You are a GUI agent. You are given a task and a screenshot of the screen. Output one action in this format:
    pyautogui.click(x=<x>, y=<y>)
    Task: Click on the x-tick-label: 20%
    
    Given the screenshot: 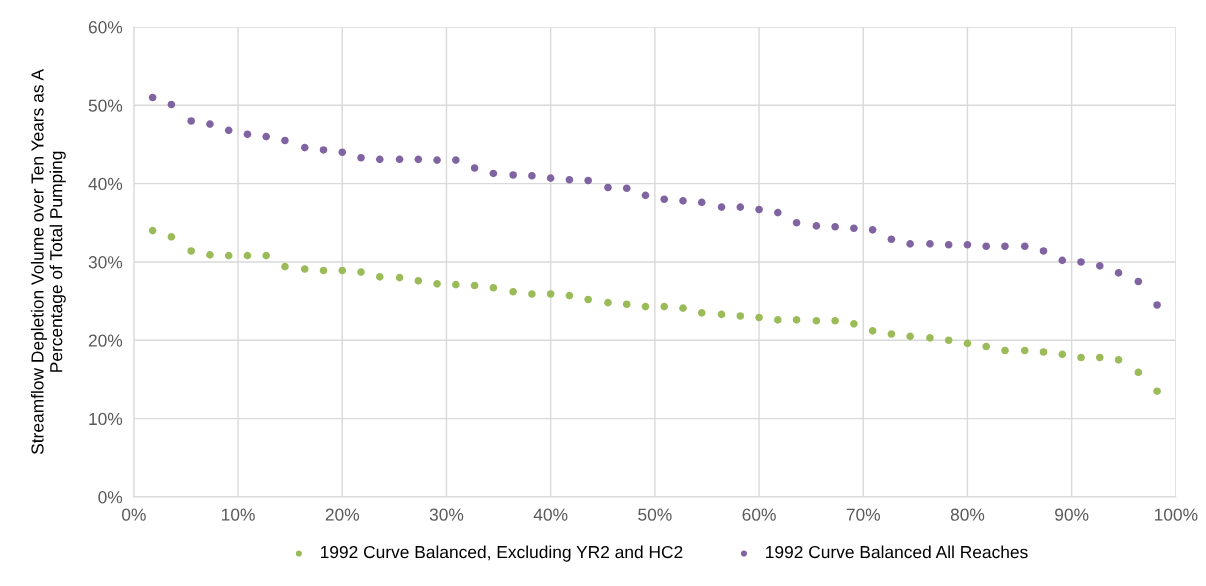 What is the action you would take?
    pyautogui.click(x=342, y=514)
    